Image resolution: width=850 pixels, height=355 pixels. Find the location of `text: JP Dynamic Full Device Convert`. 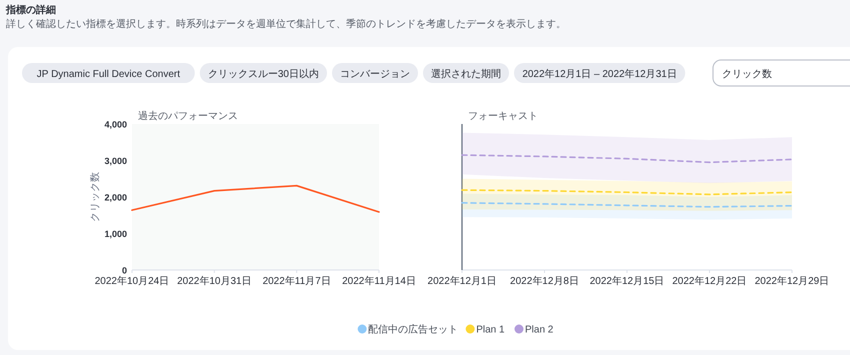

text: JP Dynamic Full Device Convert is located at coordinates (108, 74).